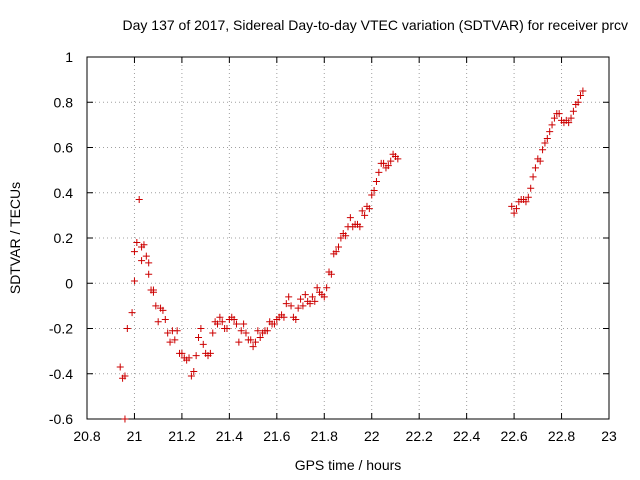 The height and width of the screenshot is (480, 640). Describe the element at coordinates (181, 436) in the screenshot. I see `x-tick-label: 21.2` at that location.